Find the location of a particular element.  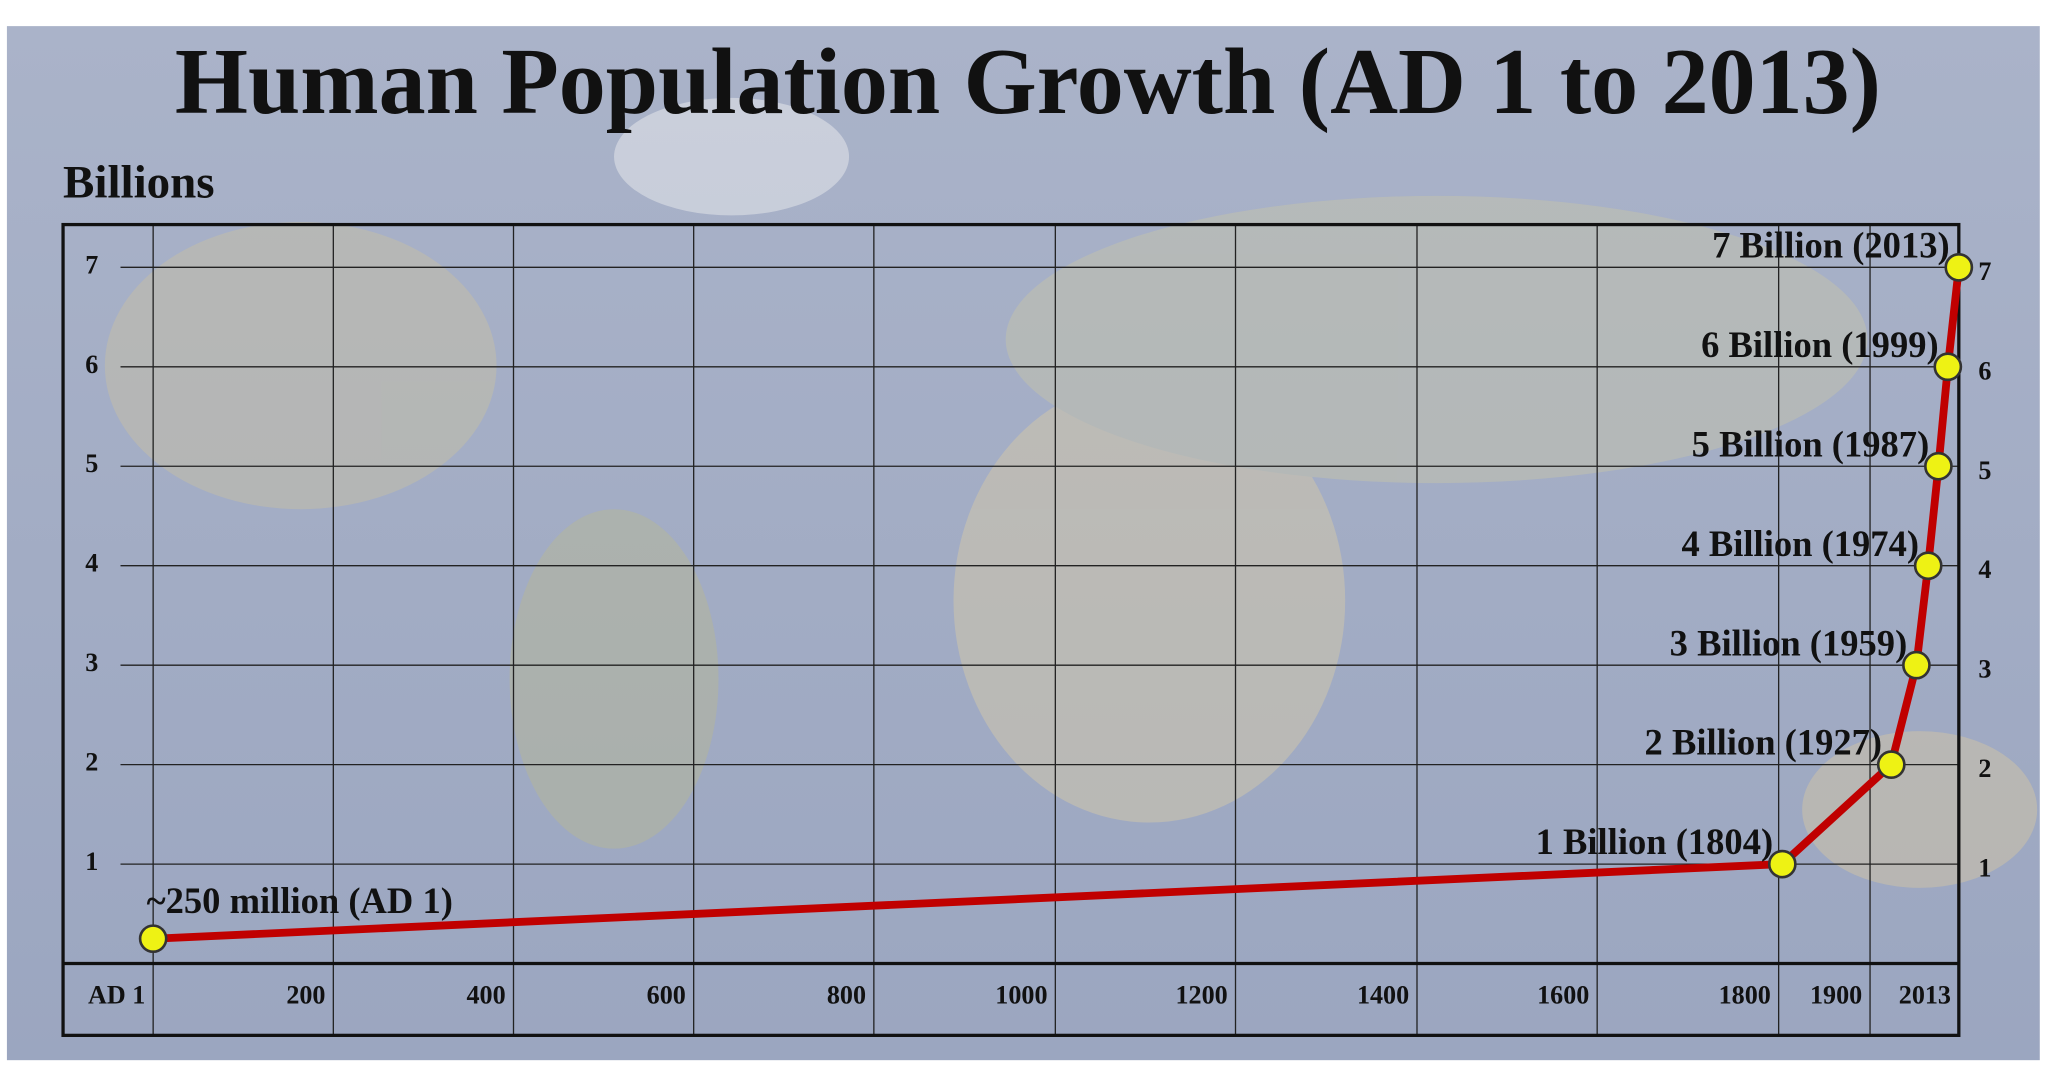

y-axis-label: Billions is located at coordinates (139, 182).